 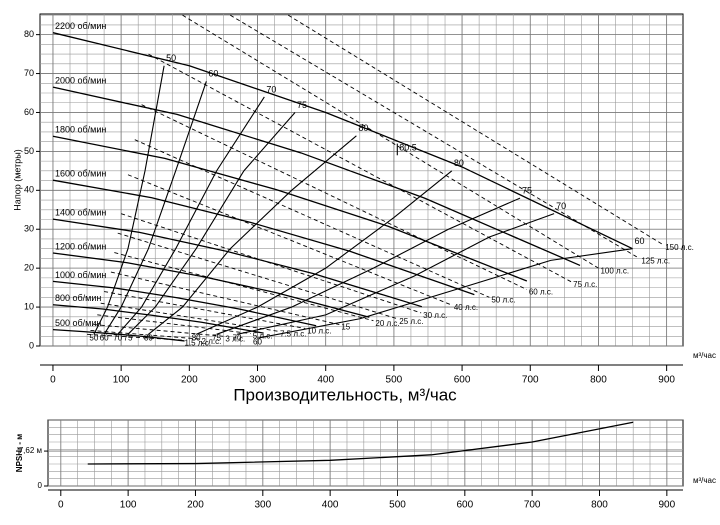 What do you see at coordinates (80, 174) in the screenshot?
I see `series-label: 1600 об/мин` at bounding box center [80, 174].